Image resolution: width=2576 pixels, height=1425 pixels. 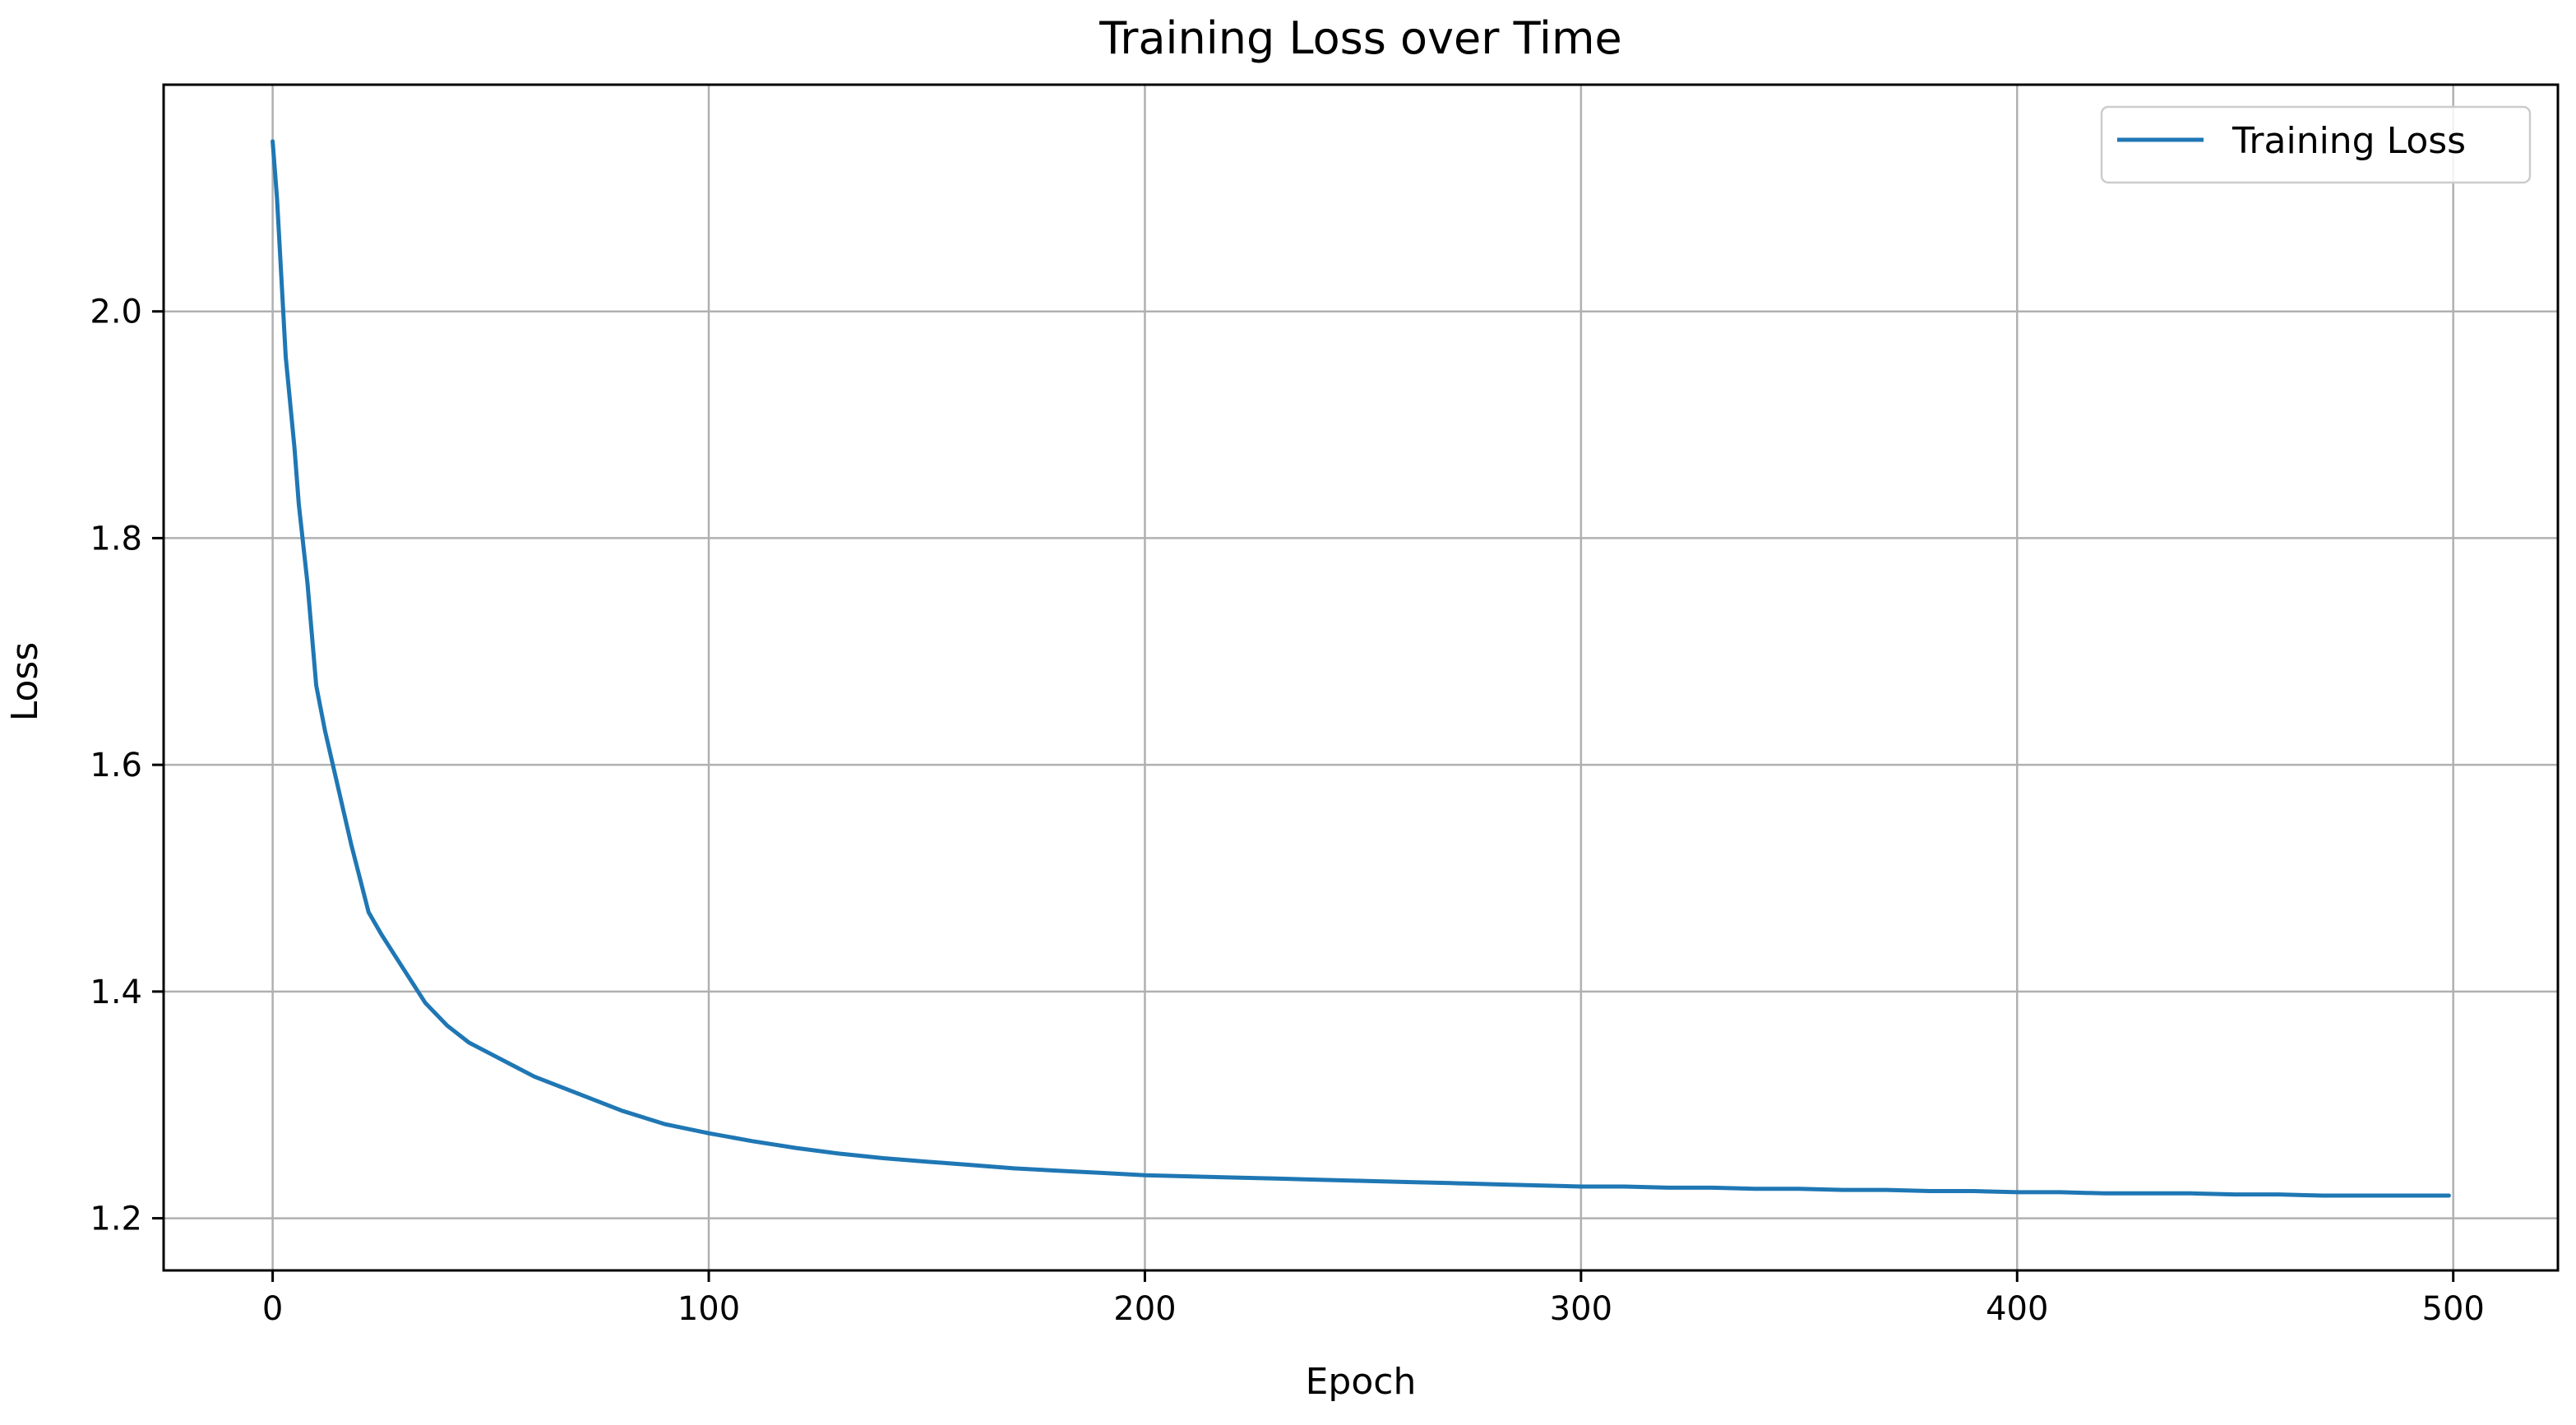 I want to click on y-axis-title: Loss, so click(x=25, y=682).